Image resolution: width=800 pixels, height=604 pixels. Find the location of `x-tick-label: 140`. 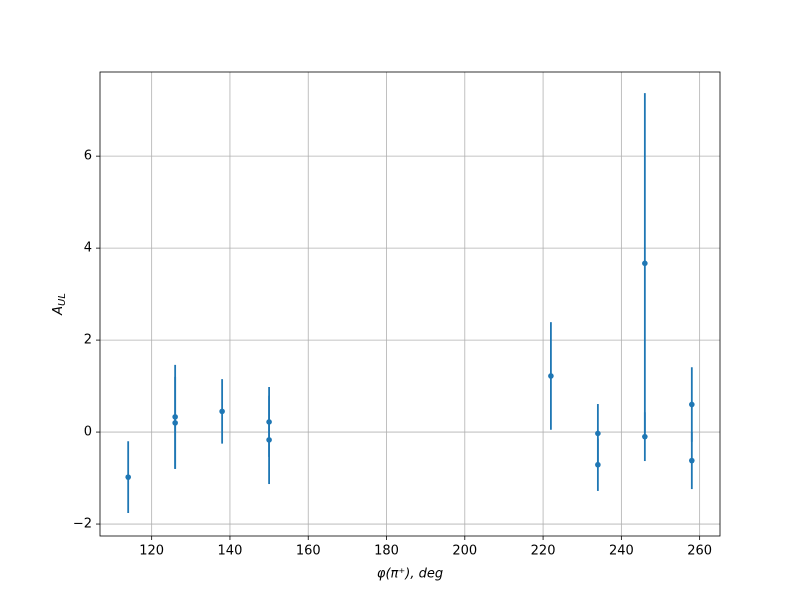

x-tick-label: 140 is located at coordinates (230, 551).